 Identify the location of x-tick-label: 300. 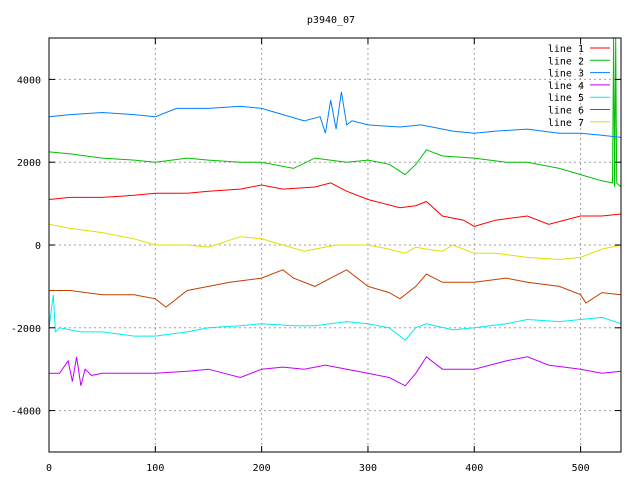
(368, 468).